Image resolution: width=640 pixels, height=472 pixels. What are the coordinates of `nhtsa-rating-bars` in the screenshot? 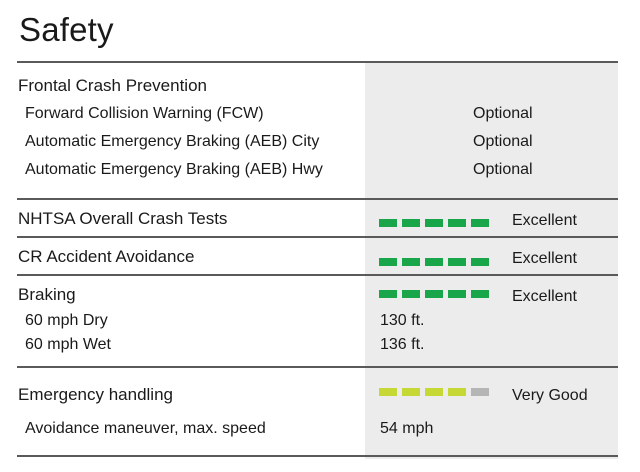 It's located at (434, 223).